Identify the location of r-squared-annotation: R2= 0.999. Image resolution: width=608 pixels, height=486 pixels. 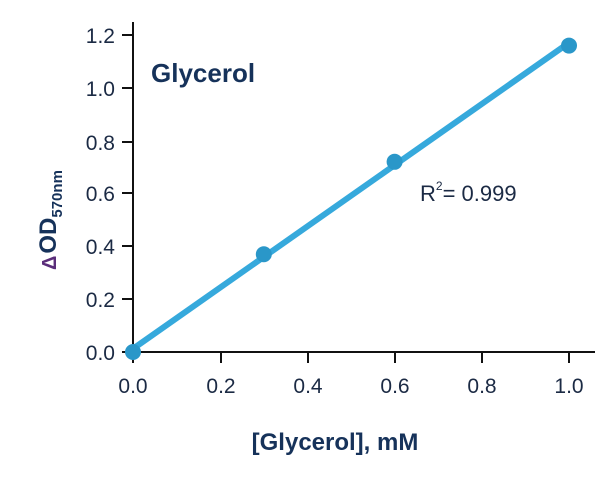
(468, 192).